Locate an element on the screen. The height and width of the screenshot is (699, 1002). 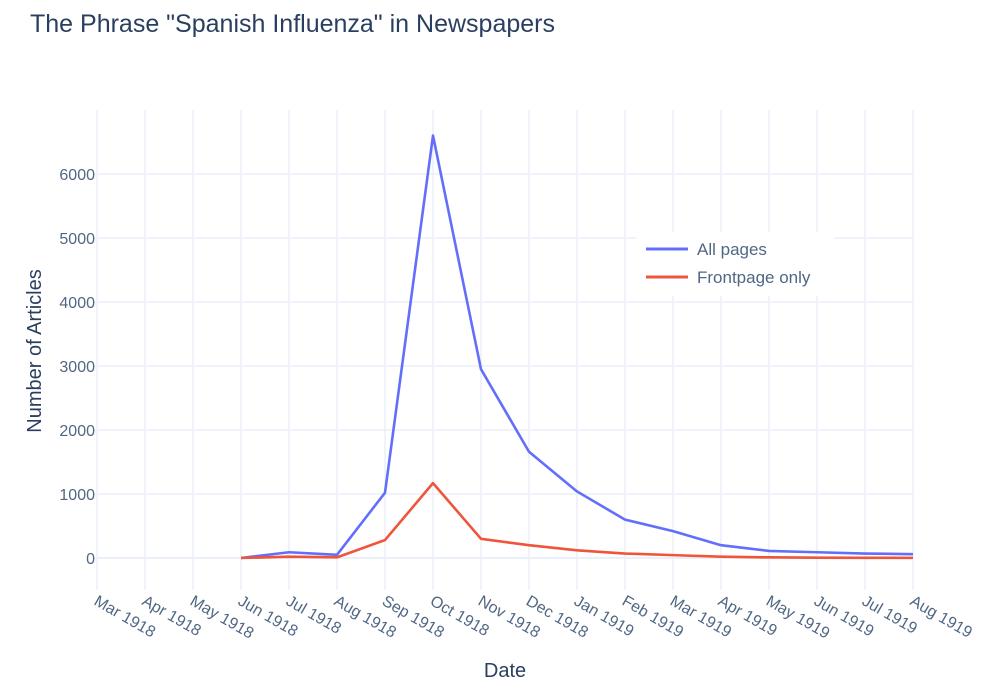
y-axis-title: Number of Articles is located at coordinates (35, 350).